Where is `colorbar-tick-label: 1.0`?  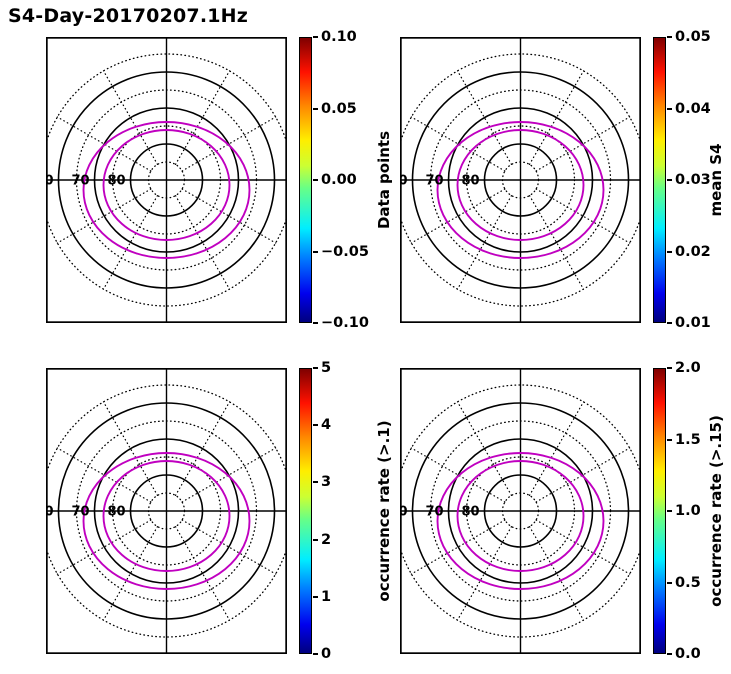
colorbar-tick-label: 1.0 is located at coordinates (688, 510).